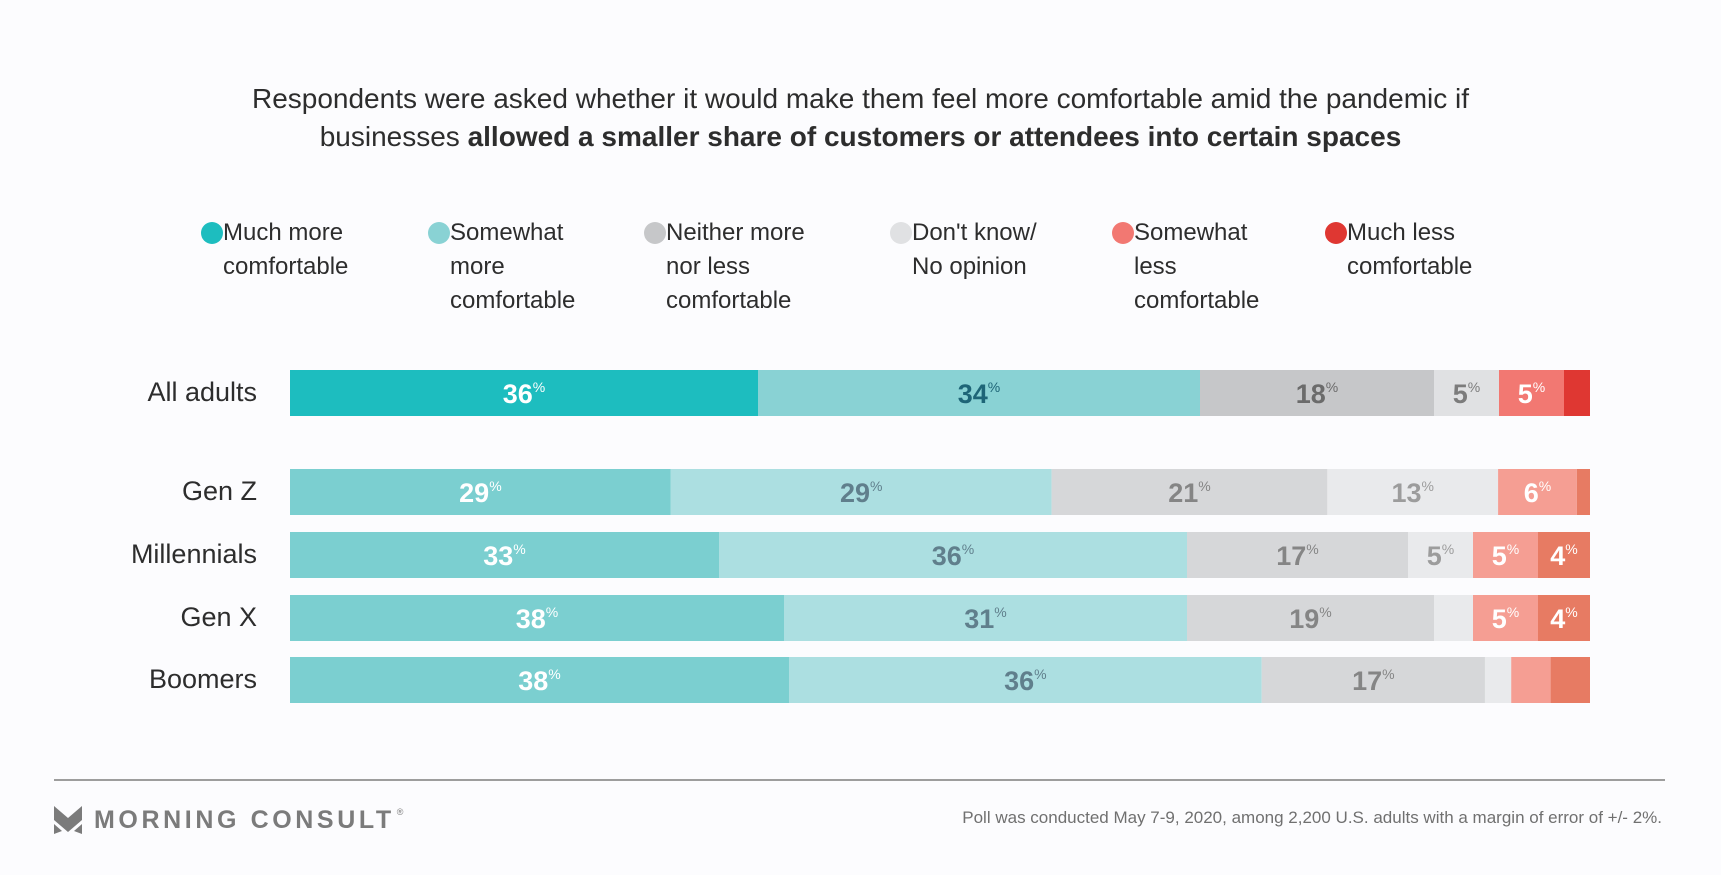  Describe the element at coordinates (974, 249) in the screenshot. I see `legend-label: Don't know/ No opinion` at that location.